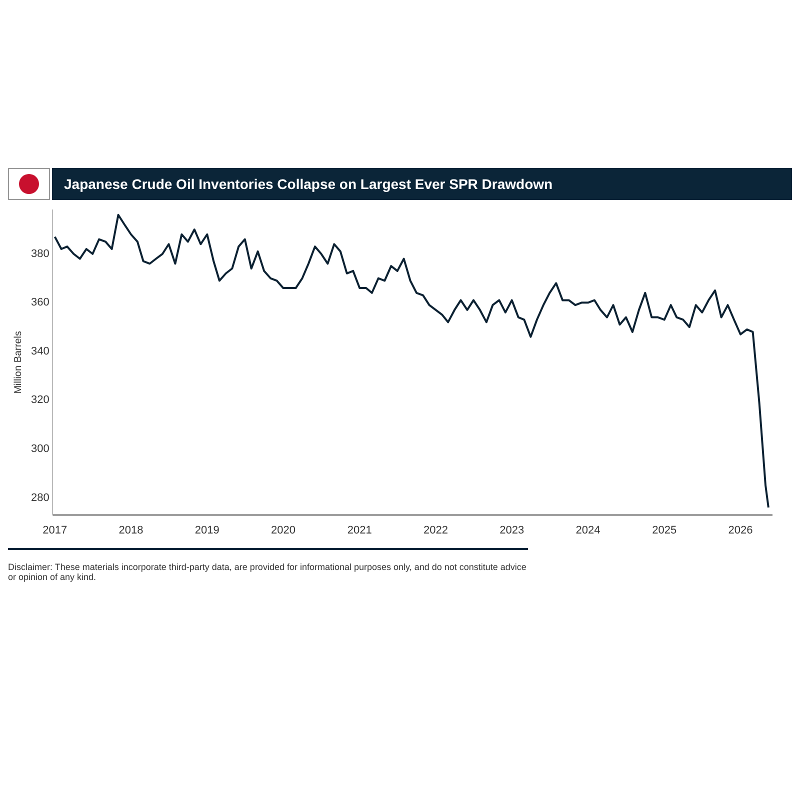 This screenshot has width=800, height=800. What do you see at coordinates (359, 530) in the screenshot?
I see `x-tick-label: 2021` at bounding box center [359, 530].